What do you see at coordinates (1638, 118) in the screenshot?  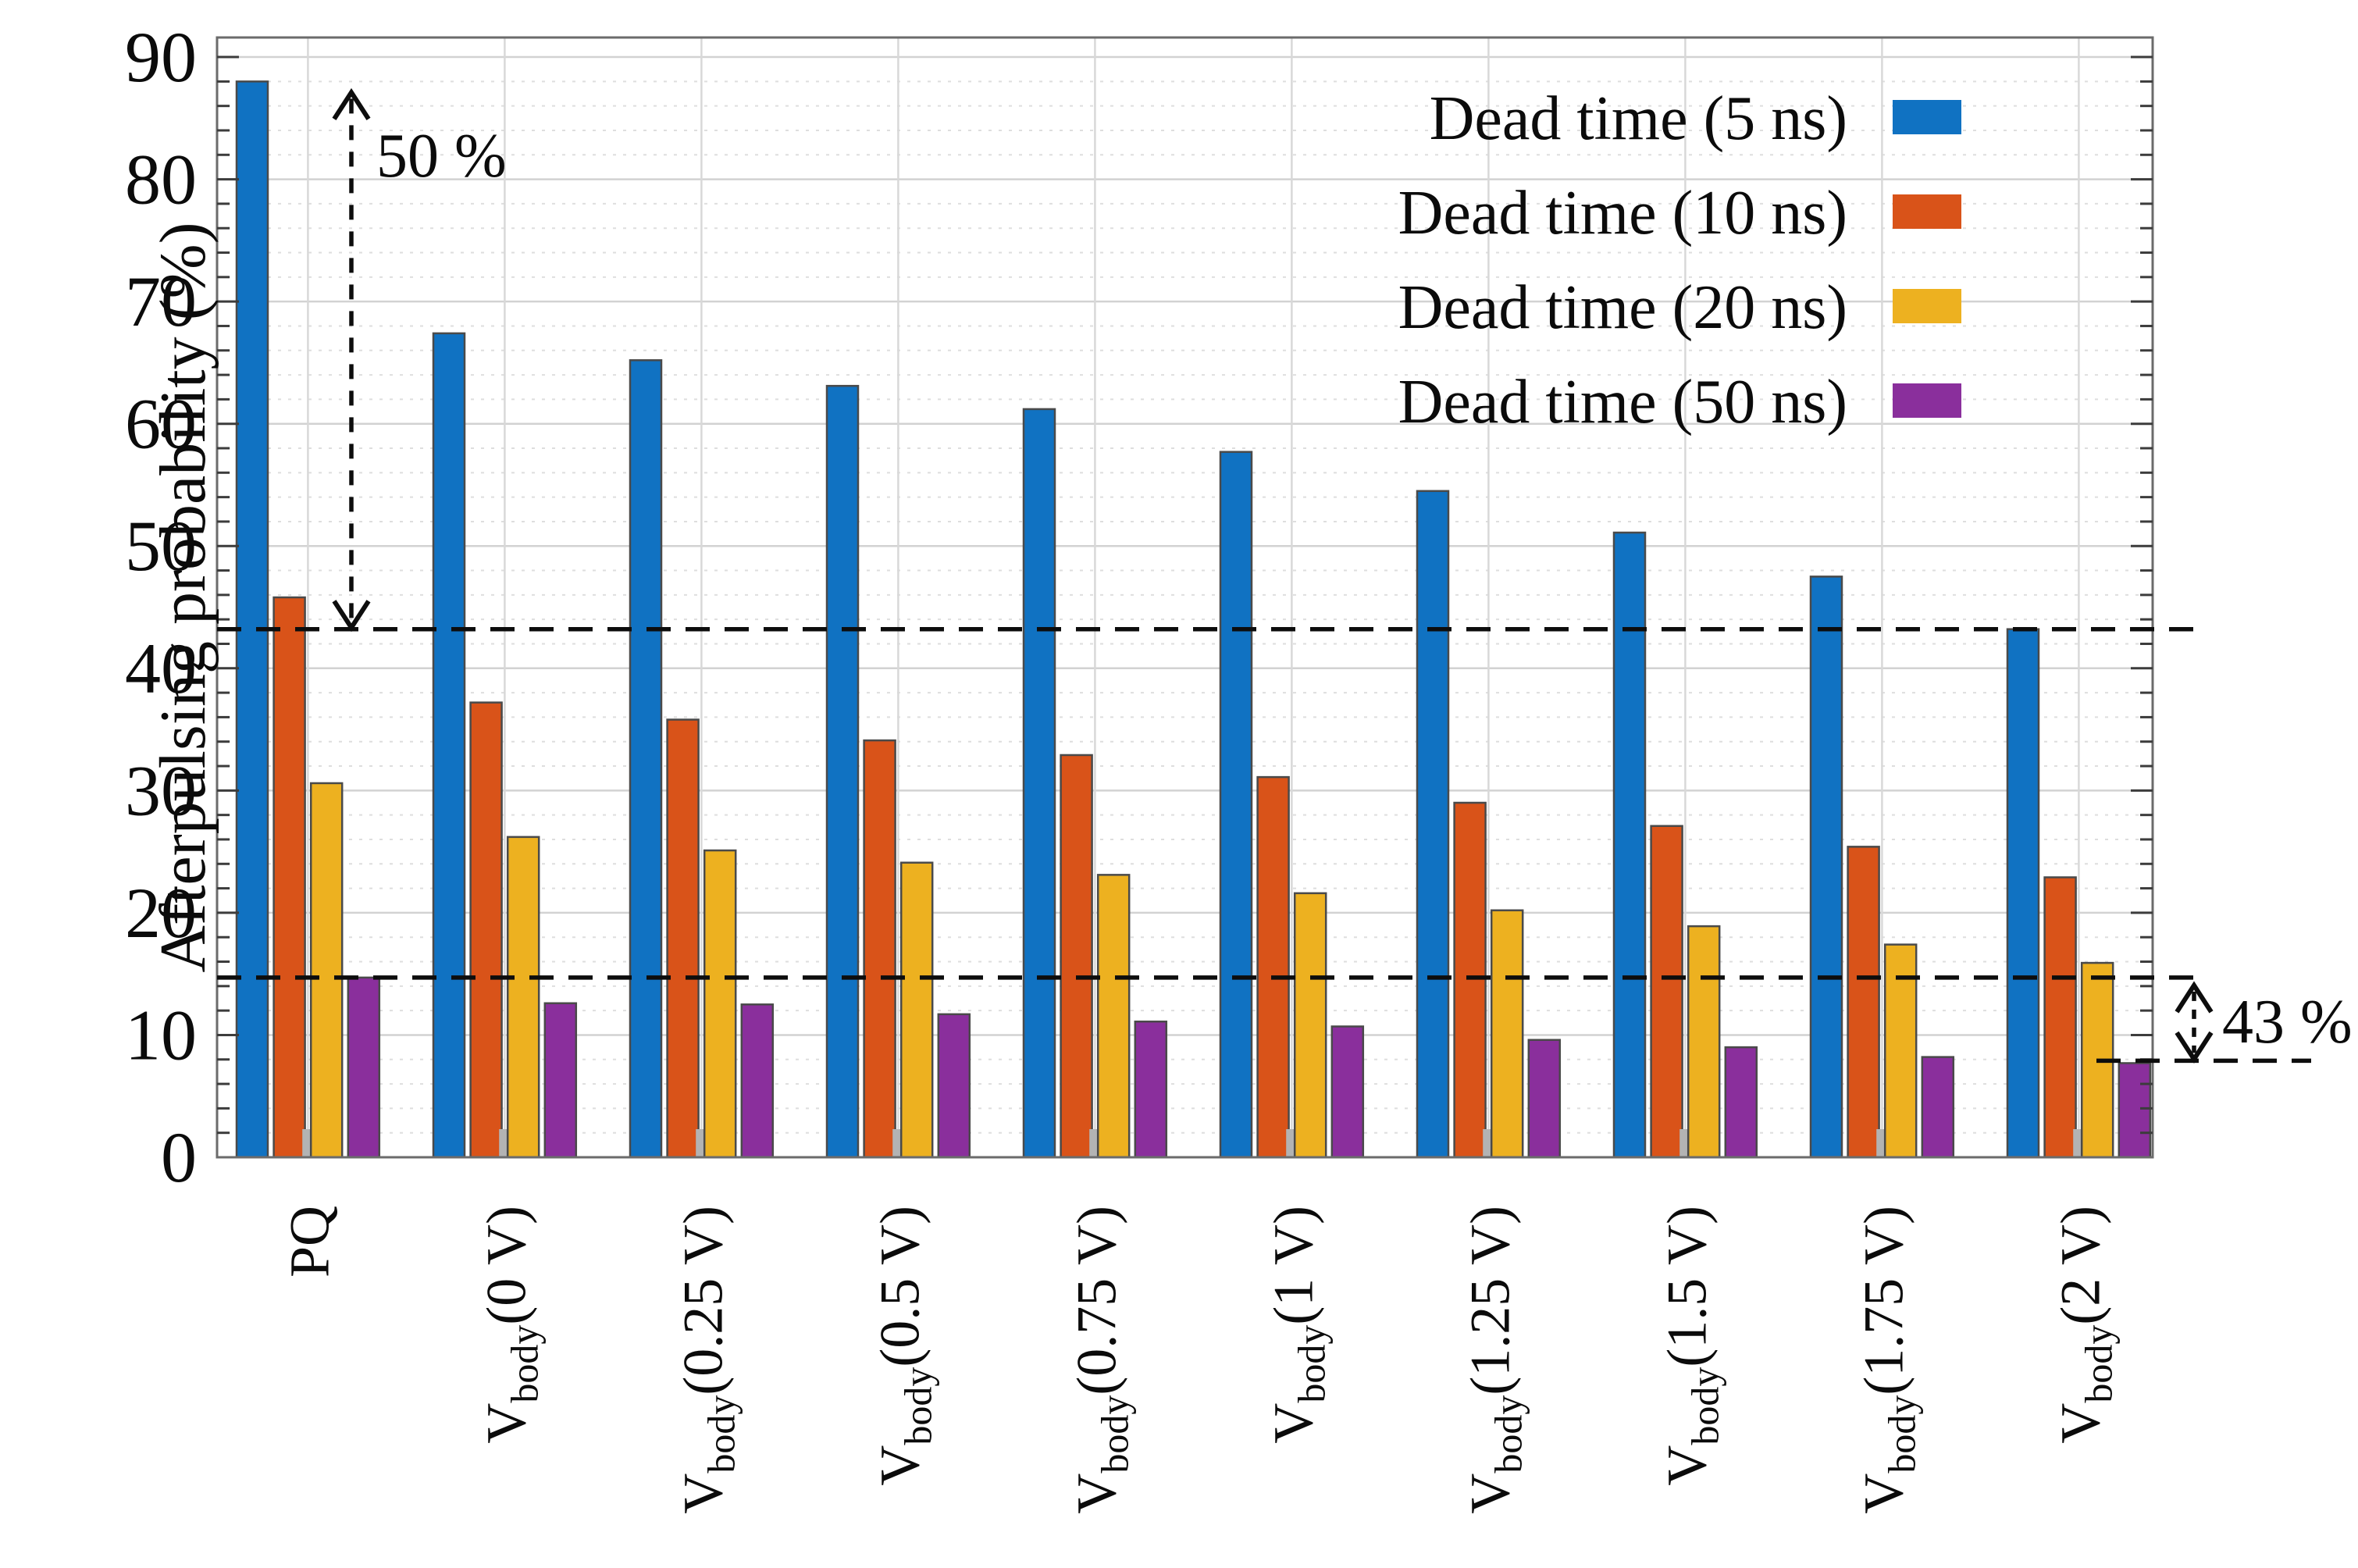 I see `legend-label: Dead time (5 ns)` at bounding box center [1638, 118].